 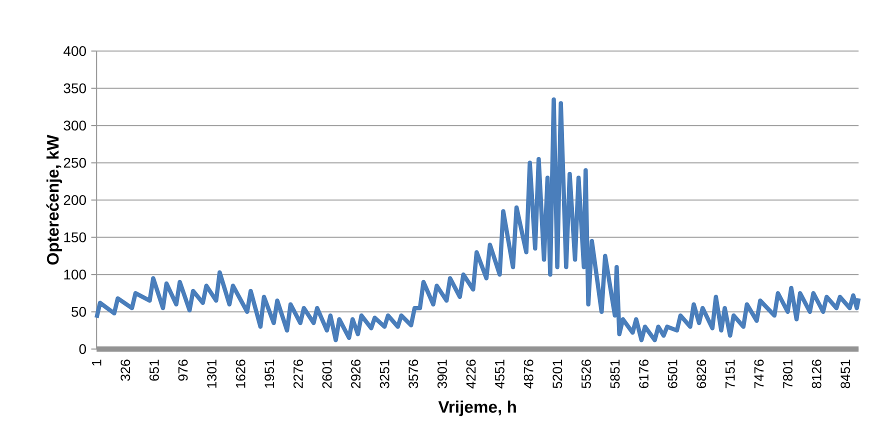 What do you see at coordinates (557, 374) in the screenshot?
I see `x-tick-label: 5201` at bounding box center [557, 374].